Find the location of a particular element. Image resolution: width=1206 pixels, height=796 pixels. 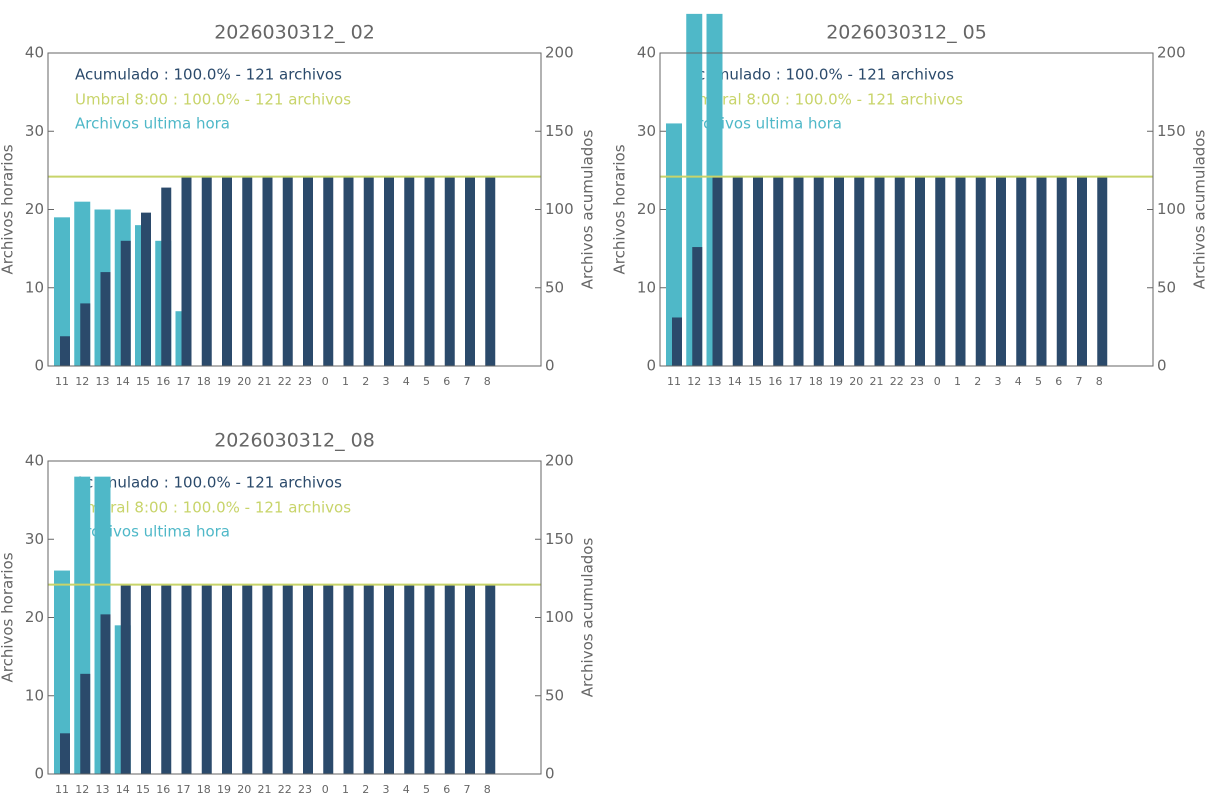

x-tick-label: 19 is located at coordinates (224, 381).